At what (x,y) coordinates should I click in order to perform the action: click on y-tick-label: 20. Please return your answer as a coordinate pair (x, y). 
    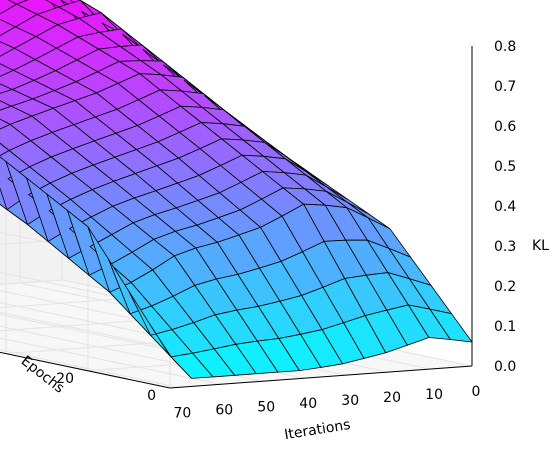
    Looking at the image, I should click on (65, 379).